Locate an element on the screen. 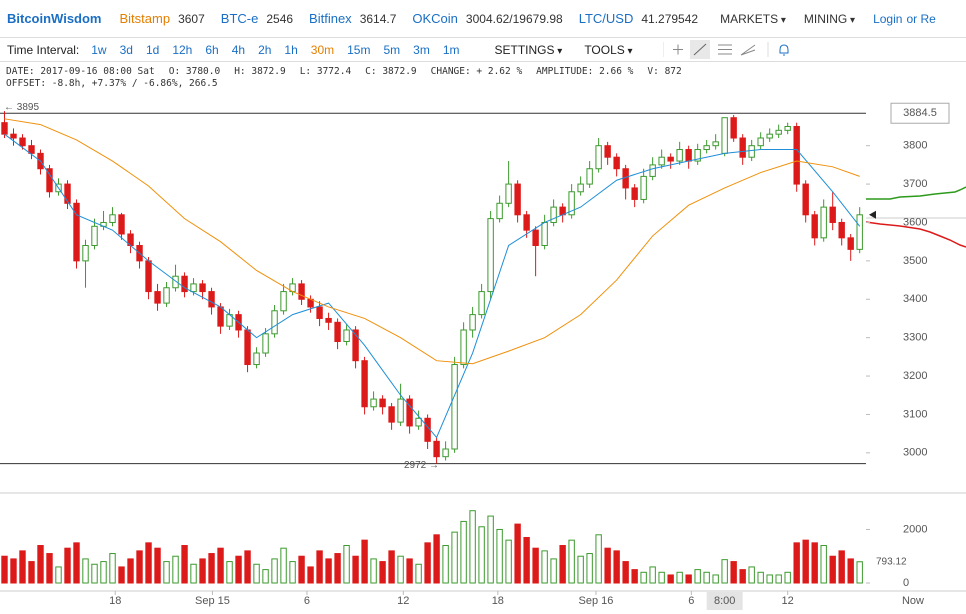 This screenshot has height=614, width=966. ticker-price: 3004.62/19679.98 is located at coordinates (514, 19).